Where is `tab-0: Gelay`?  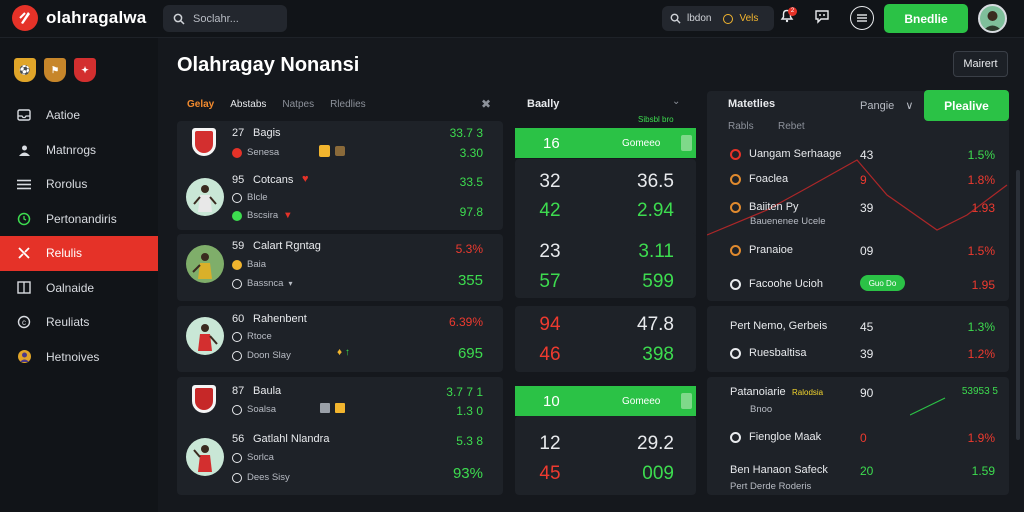
tab-0: Gelay is located at coordinates (201, 104).